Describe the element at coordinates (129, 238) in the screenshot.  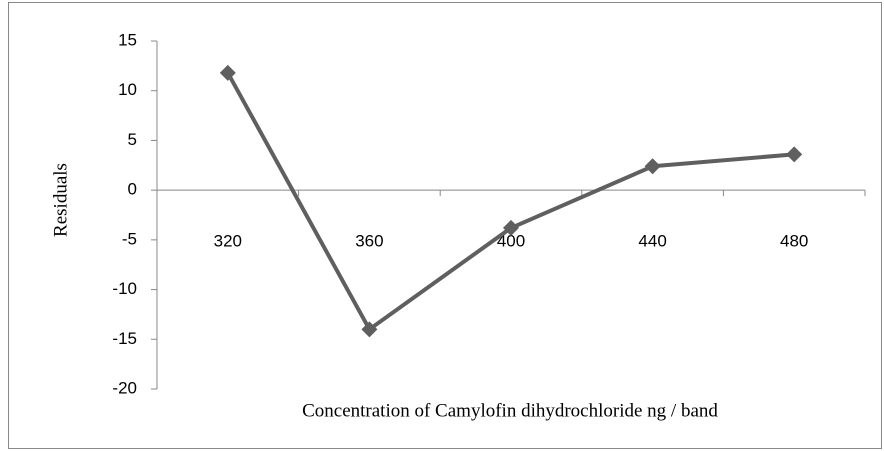
I see `y-tick-label: -5` at that location.